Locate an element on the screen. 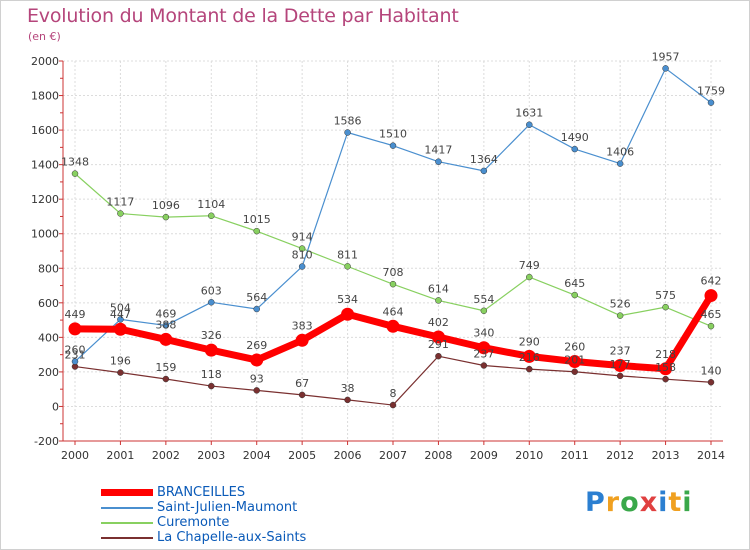 This screenshot has height=550, width=750. x-tick-label: 2000 is located at coordinates (75, 455).